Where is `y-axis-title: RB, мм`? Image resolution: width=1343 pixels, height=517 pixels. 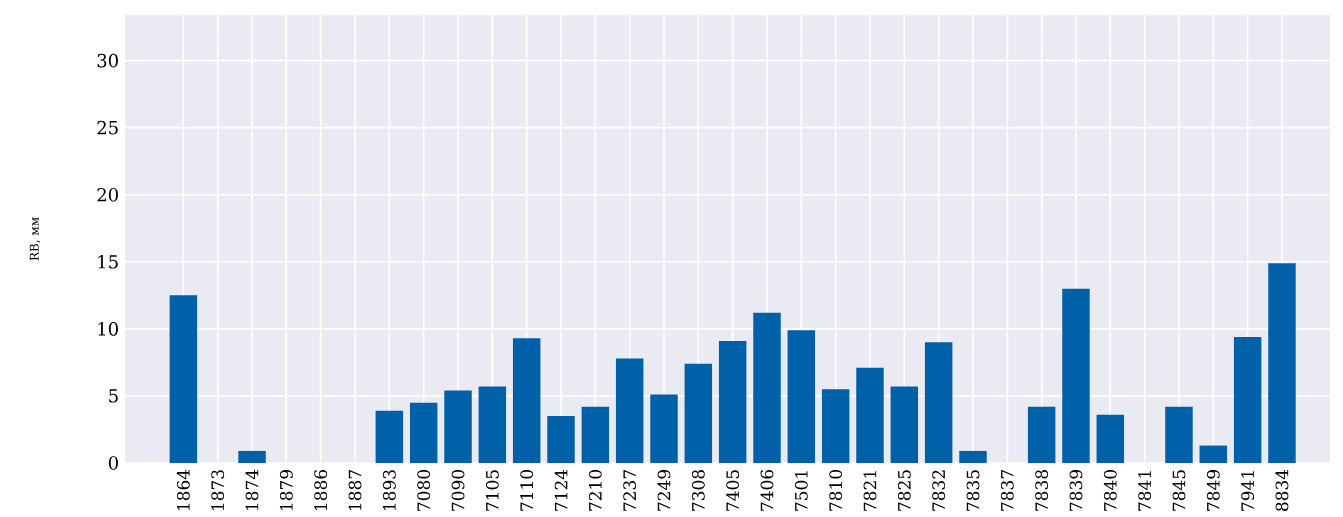 y-axis-title: RB, мм is located at coordinates (35, 239).